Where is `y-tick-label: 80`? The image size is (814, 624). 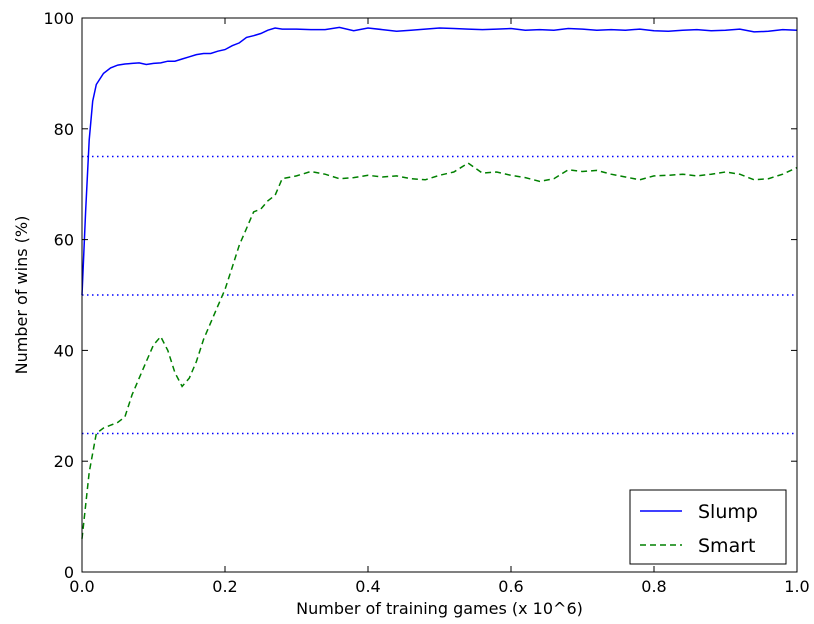
y-tick-label: 80 is located at coordinates (64, 129).